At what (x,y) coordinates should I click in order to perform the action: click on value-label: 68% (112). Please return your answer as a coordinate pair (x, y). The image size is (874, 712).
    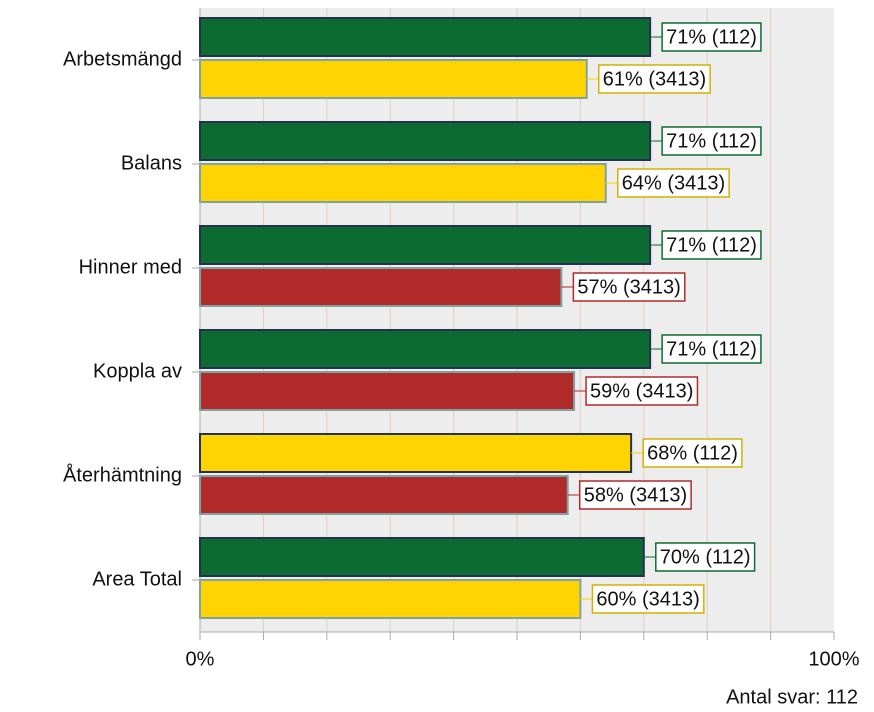
    Looking at the image, I should click on (692, 453).